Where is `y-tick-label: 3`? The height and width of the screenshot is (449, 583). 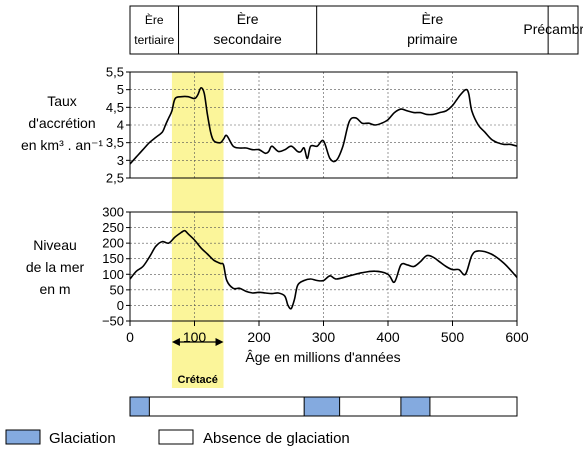
y-tick-label: 3 is located at coordinates (120, 160).